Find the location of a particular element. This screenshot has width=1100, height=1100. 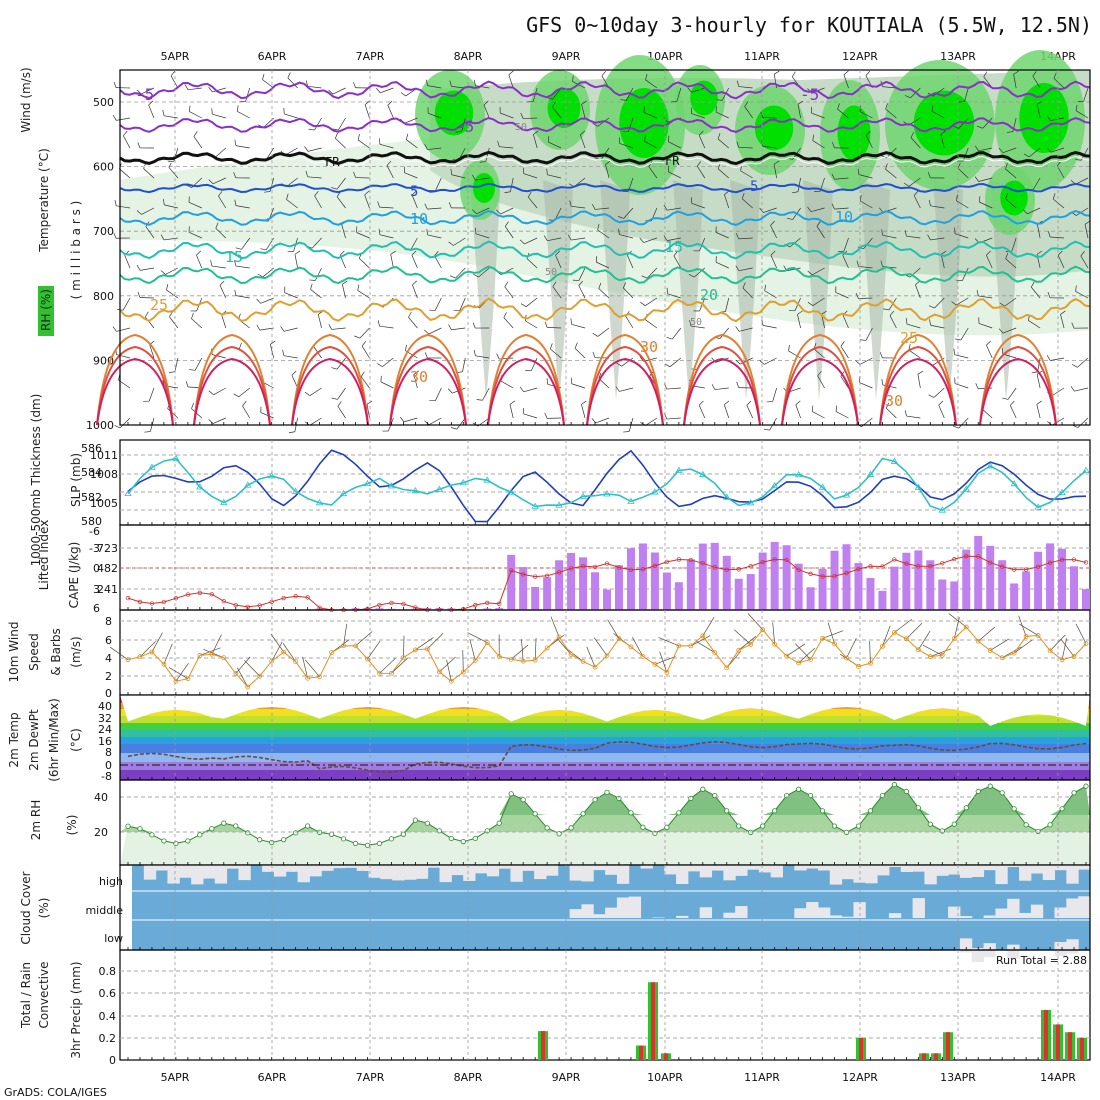

rh-tick-label: 40 is located at coordinates (101, 797).